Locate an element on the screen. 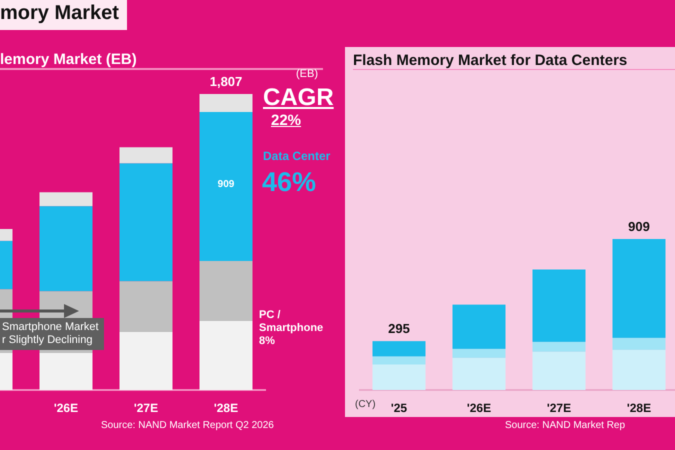 This screenshot has height=450, width=675. annotation: Smartphone Market r Slightly Declining is located at coordinates (52, 334).